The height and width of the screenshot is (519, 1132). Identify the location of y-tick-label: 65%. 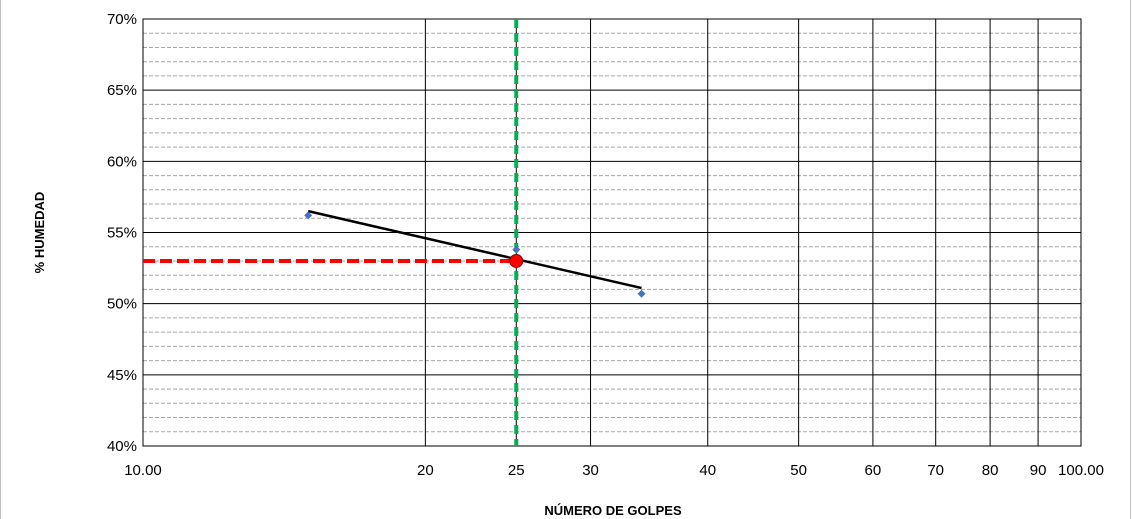
(122, 90).